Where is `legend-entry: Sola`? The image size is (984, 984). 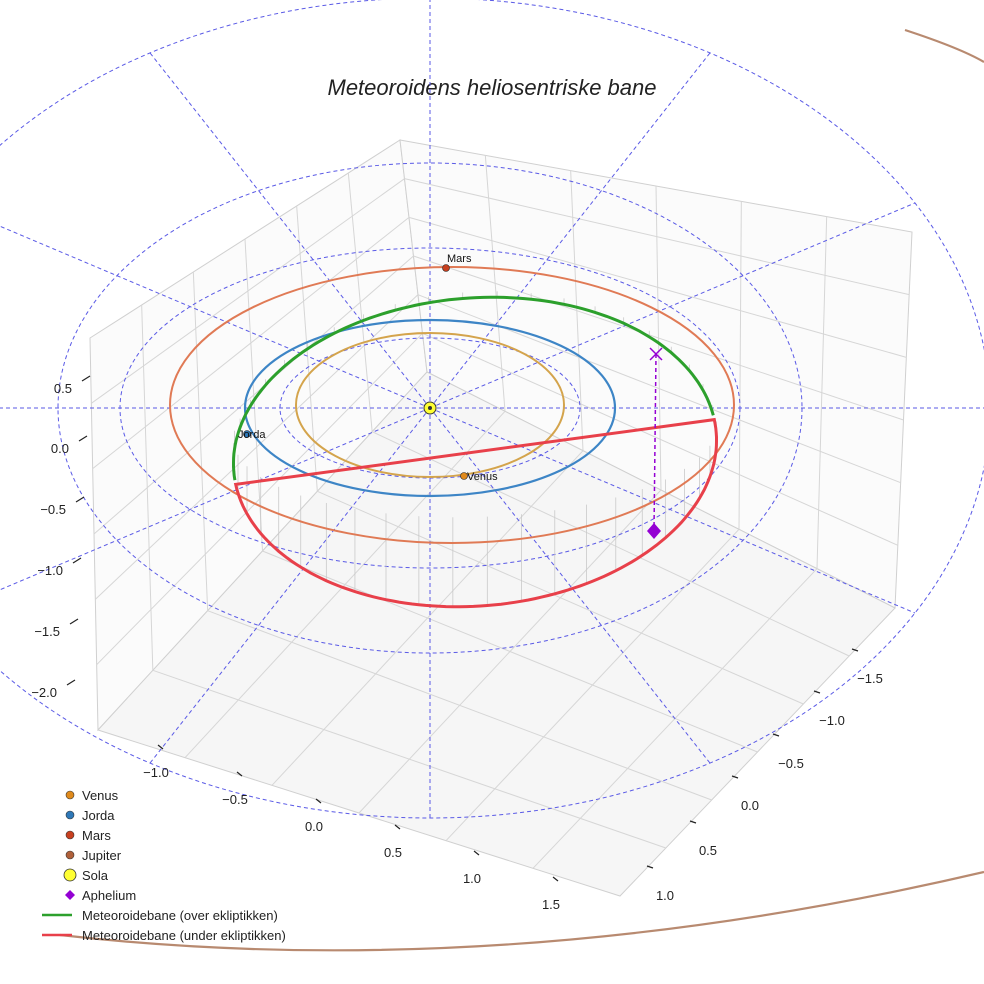
legend-entry: Sola is located at coordinates (86, 875).